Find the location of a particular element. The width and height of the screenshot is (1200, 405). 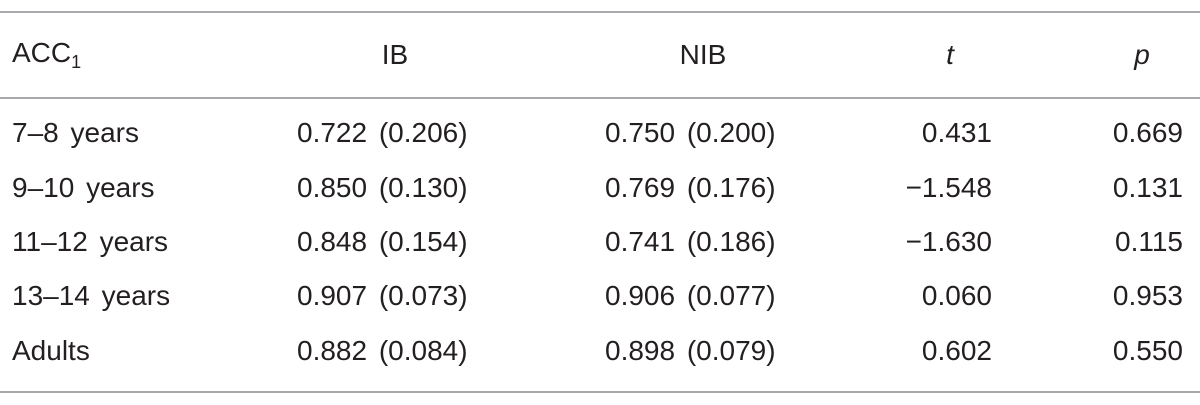

table-cell: 0.850 (0.130) is located at coordinates (382, 187).